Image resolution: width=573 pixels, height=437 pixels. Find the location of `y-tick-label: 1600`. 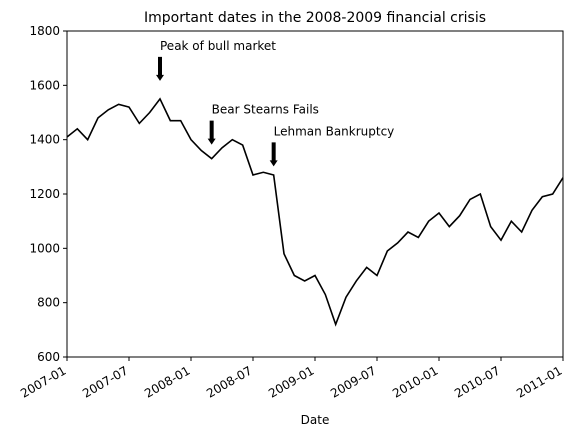

y-tick-label: 1600 is located at coordinates (44, 85).